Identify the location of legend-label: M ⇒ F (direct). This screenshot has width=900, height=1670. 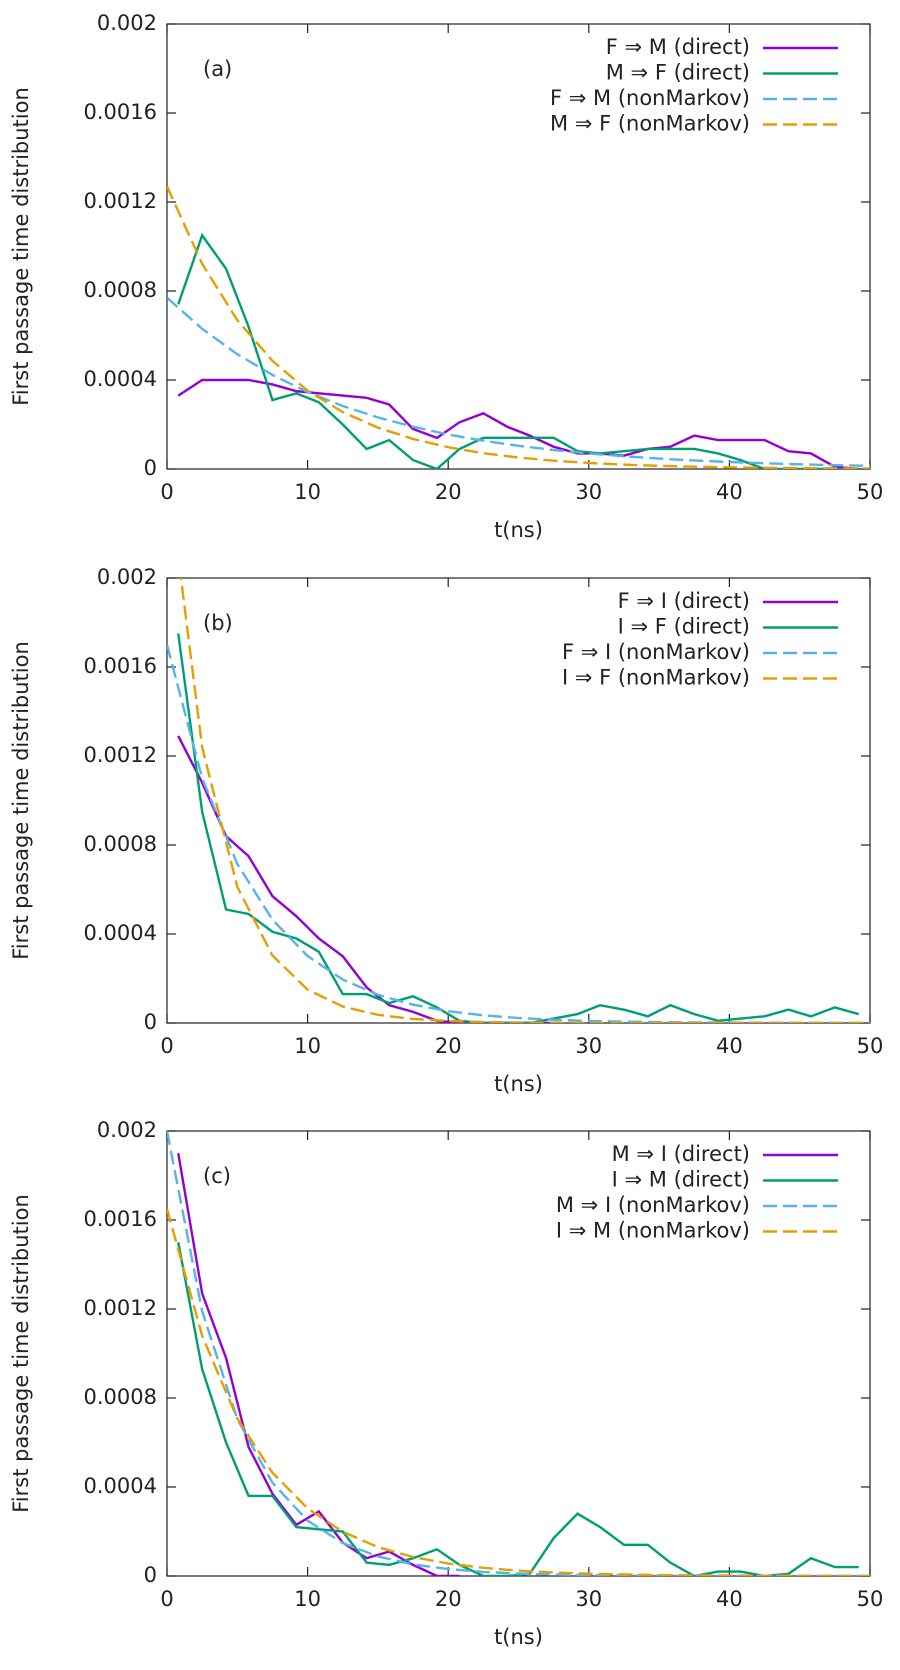
(678, 73).